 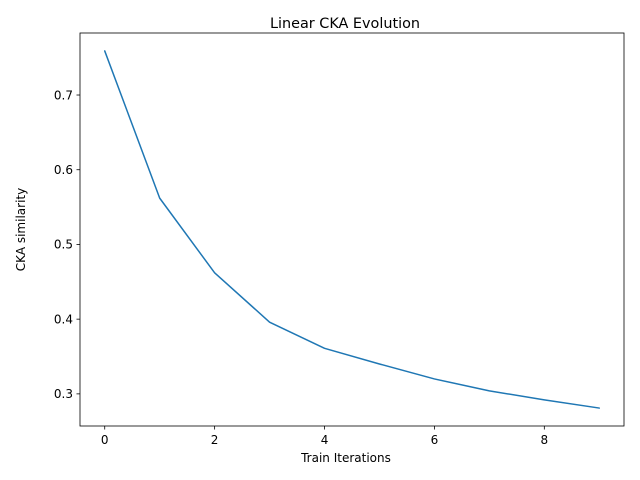 I want to click on y-tick-label: 0.7, so click(x=63, y=95).